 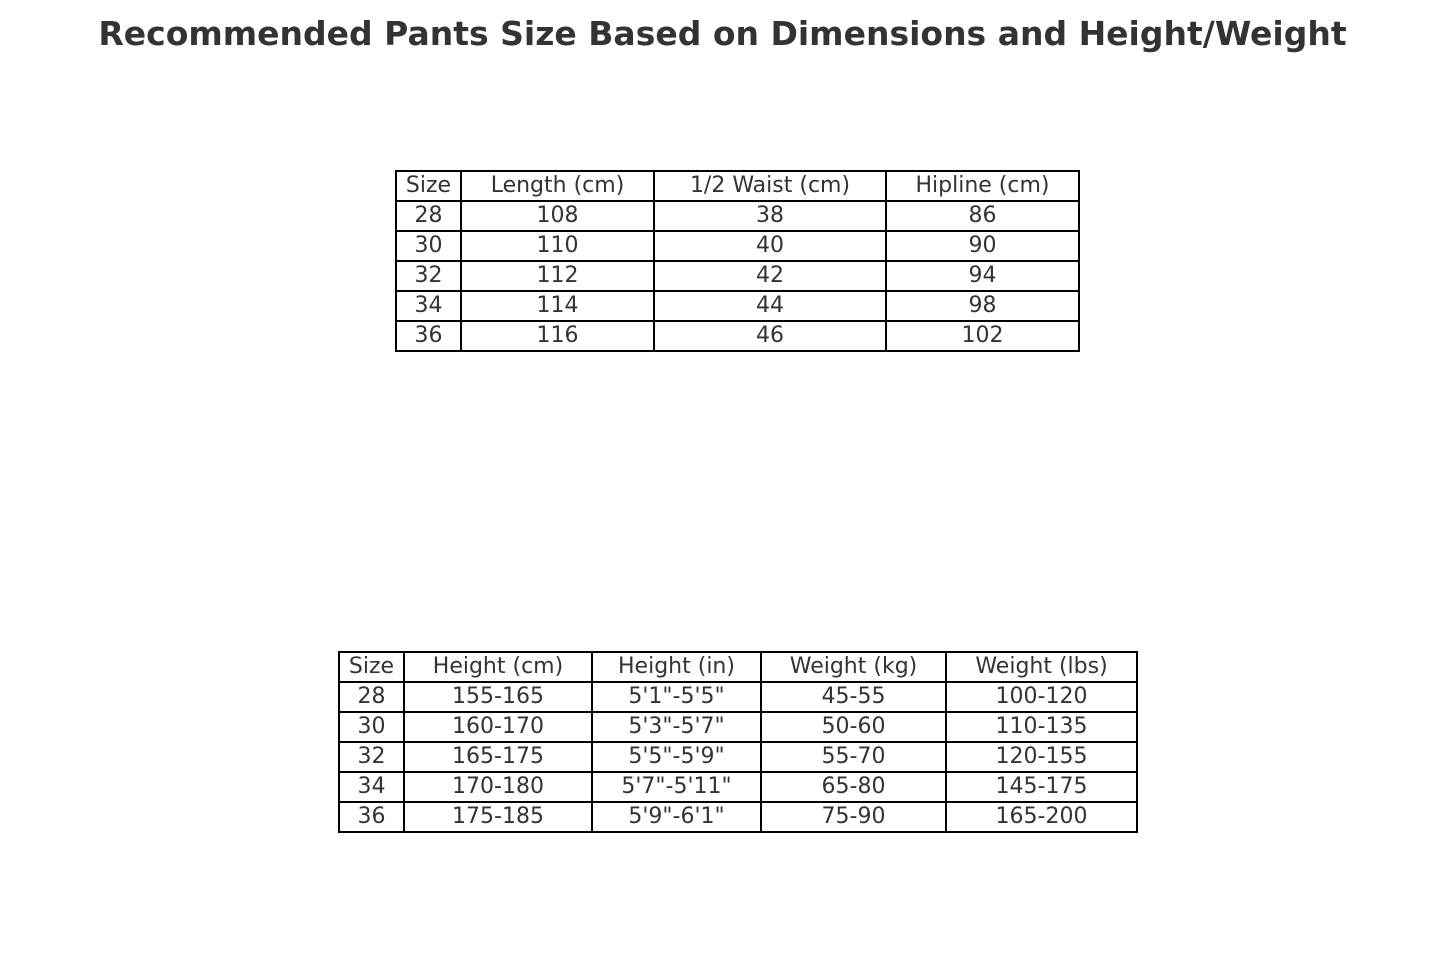 What do you see at coordinates (982, 246) in the screenshot?
I see `table-cell: 90` at bounding box center [982, 246].